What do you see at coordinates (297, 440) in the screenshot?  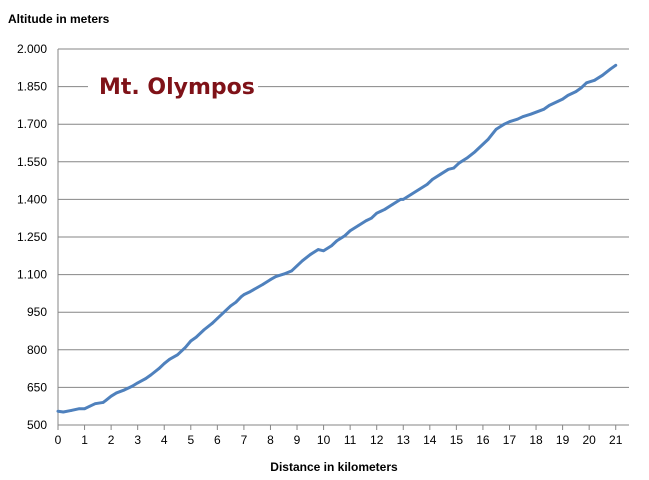 I see `x-tick-label: 9` at bounding box center [297, 440].